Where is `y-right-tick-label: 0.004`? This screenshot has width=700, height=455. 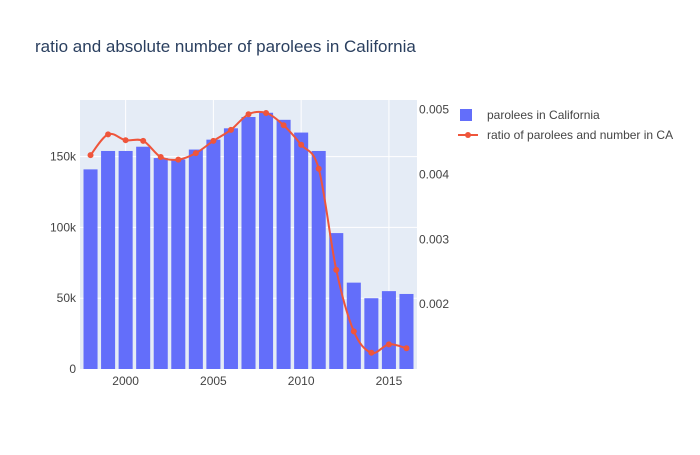
y-right-tick-label: 0.004 is located at coordinates (434, 175).